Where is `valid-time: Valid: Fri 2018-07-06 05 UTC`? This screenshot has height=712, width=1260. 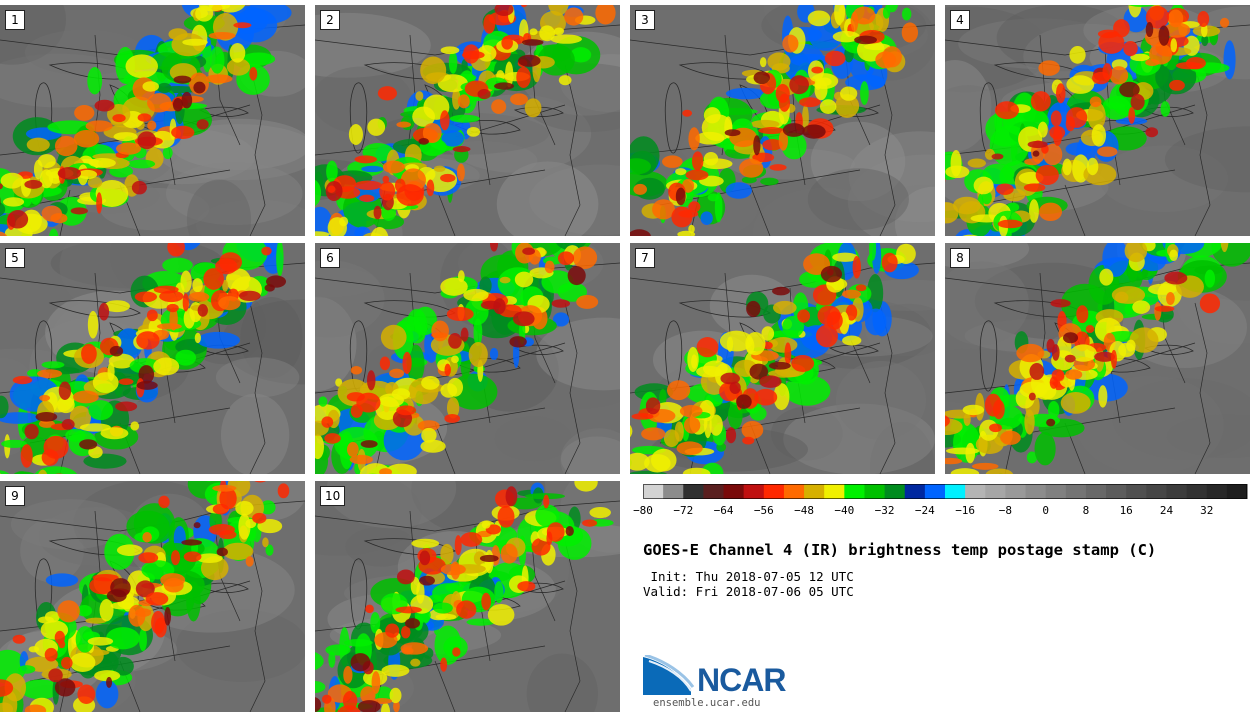
valid-time: Valid: Fri 2018-07-06 05 UTC is located at coordinates (748, 591).